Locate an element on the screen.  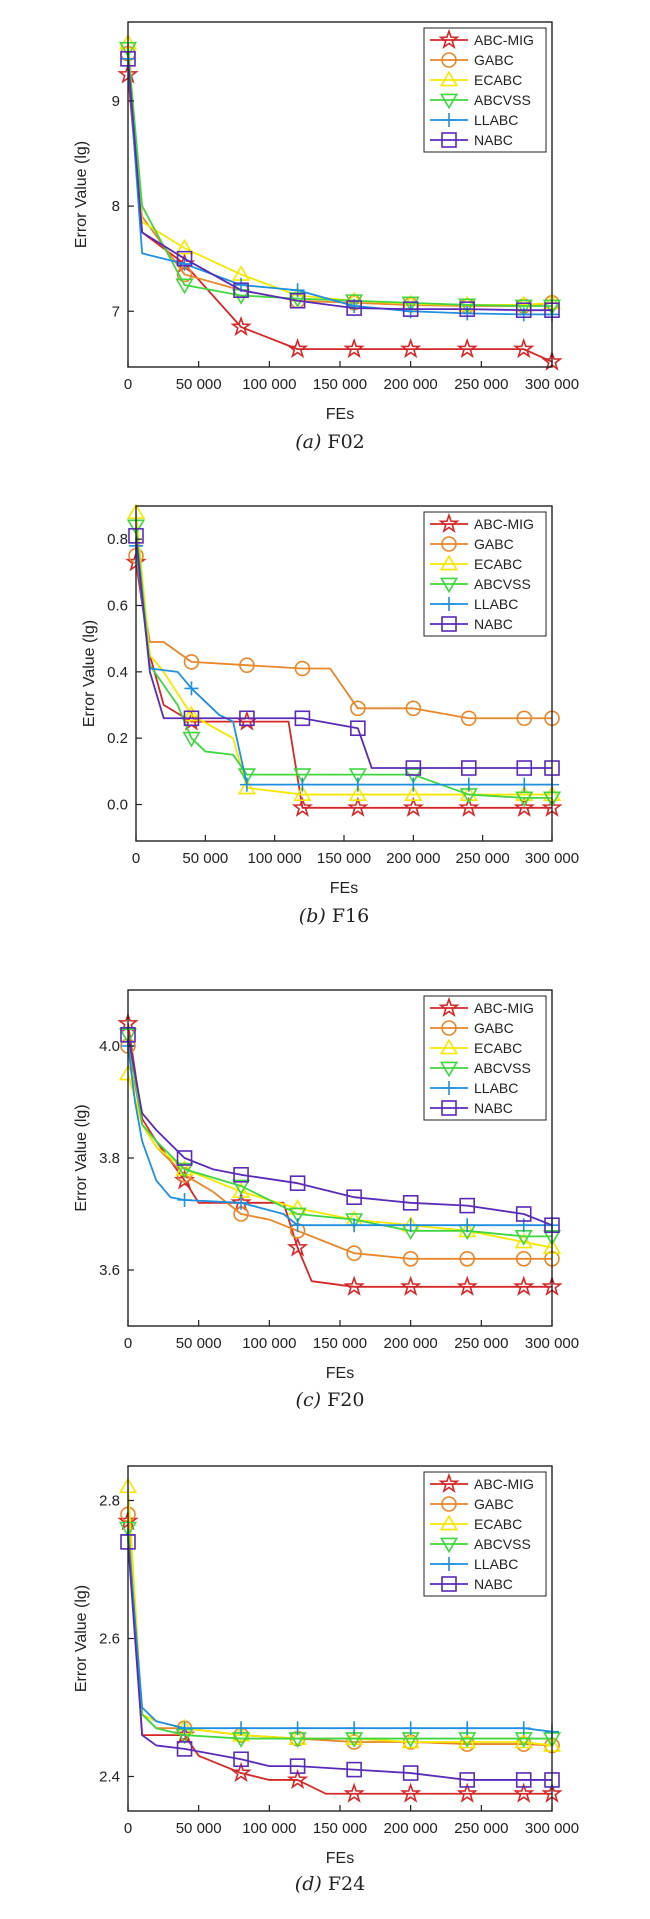
x-tick-label: 0 is located at coordinates (128, 384).